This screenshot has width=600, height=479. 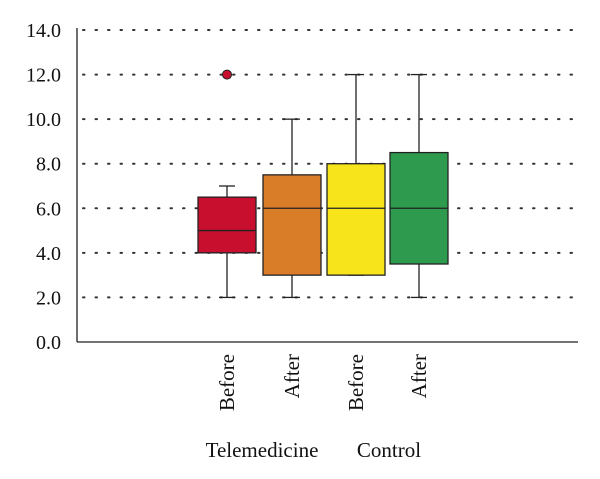 I want to click on x-category-label-3: After, so click(x=419, y=376).